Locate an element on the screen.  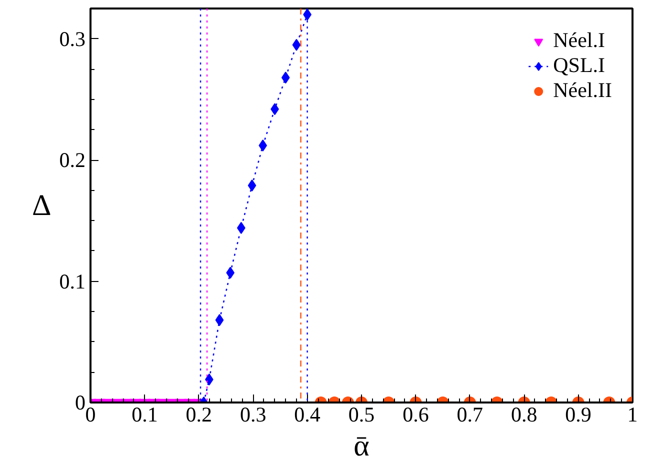
y-tick-label: 0.1 is located at coordinates (72, 281).